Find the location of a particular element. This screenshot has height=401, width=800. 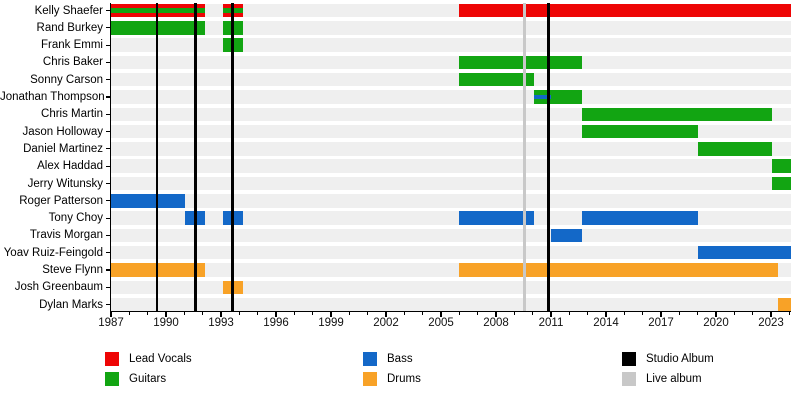

x-tick-label: 1996 is located at coordinates (276, 322).